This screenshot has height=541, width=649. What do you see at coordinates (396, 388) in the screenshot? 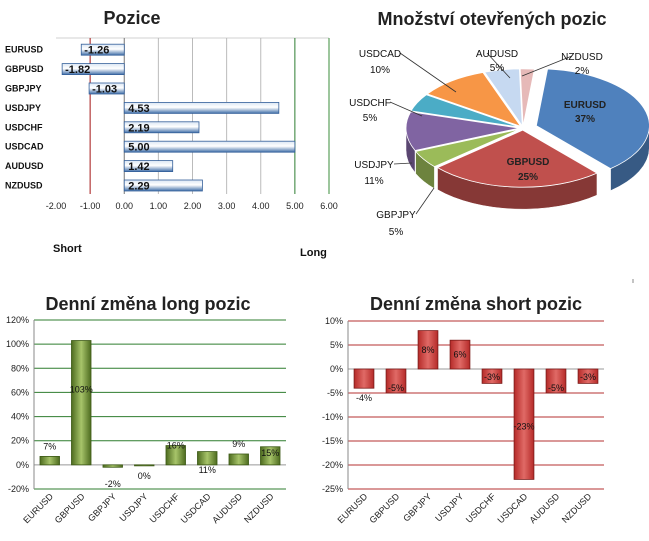
I see `c4-value-label: -5%` at bounding box center [396, 388].